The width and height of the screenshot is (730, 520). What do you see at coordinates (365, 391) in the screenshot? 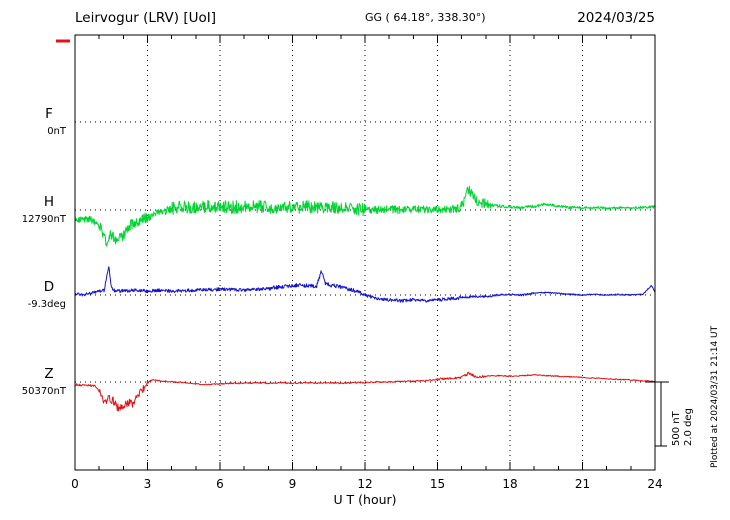
I see `trace-Z` at bounding box center [365, 391].